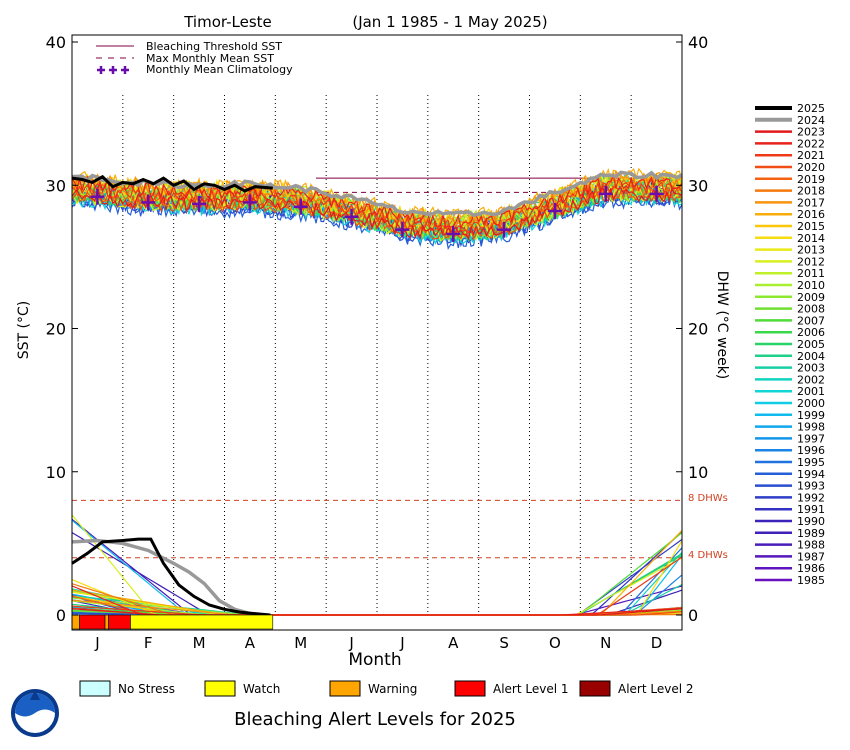 This screenshot has width=850, height=750. Describe the element at coordinates (811, 261) in the screenshot. I see `year-label-2012: 2012` at that location.